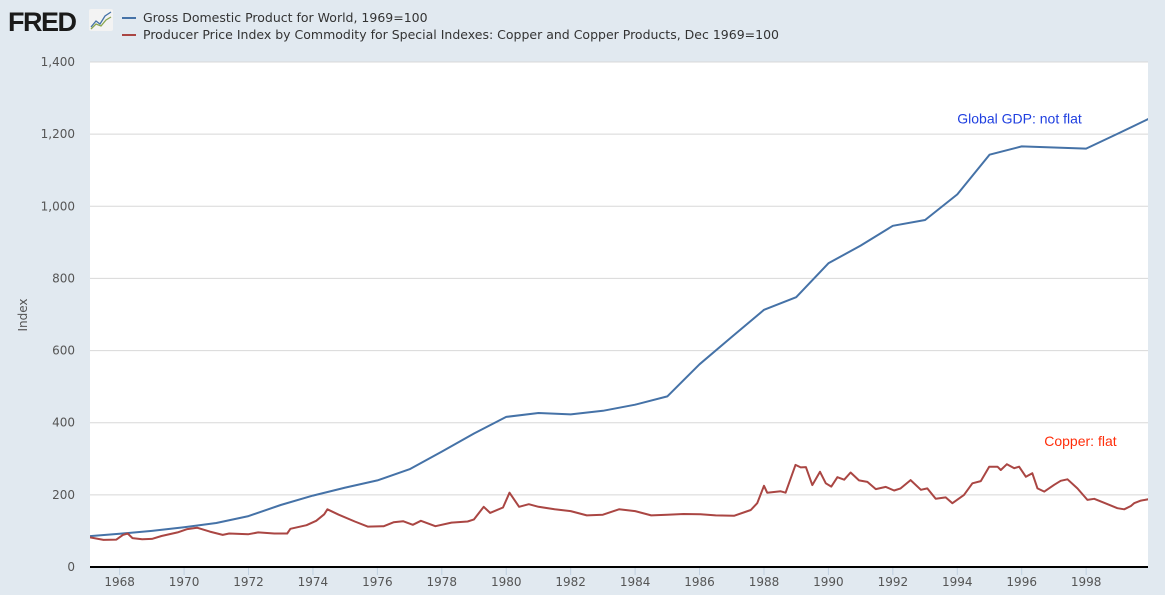  What do you see at coordinates (71, 567) in the screenshot?
I see `y-tick-label: 0` at bounding box center [71, 567].